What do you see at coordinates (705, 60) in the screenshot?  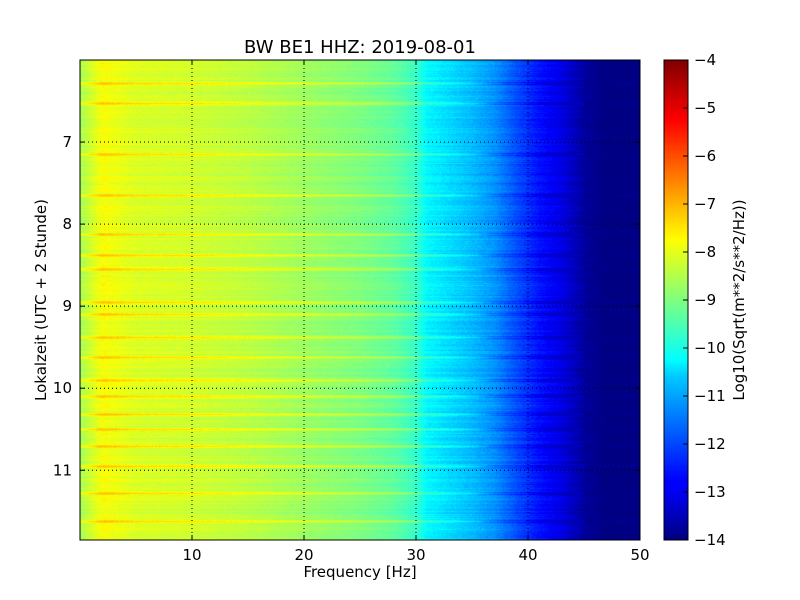 I see `colorbar-tick-label: −4` at bounding box center [705, 60].